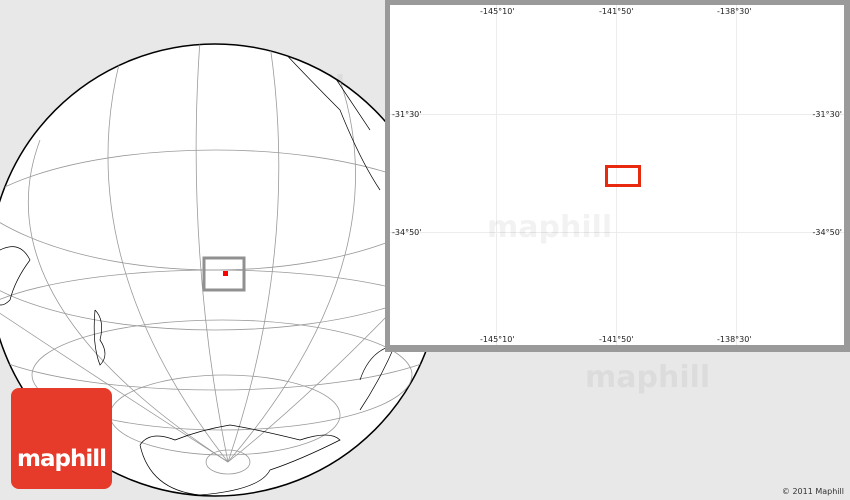  I want to click on location-marker, so click(225, 273).